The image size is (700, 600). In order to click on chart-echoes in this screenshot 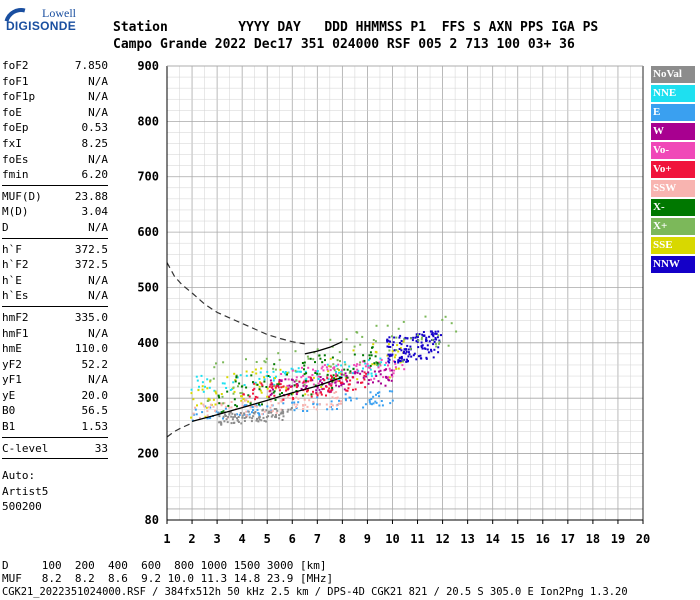, I will do `click(324, 370)`.